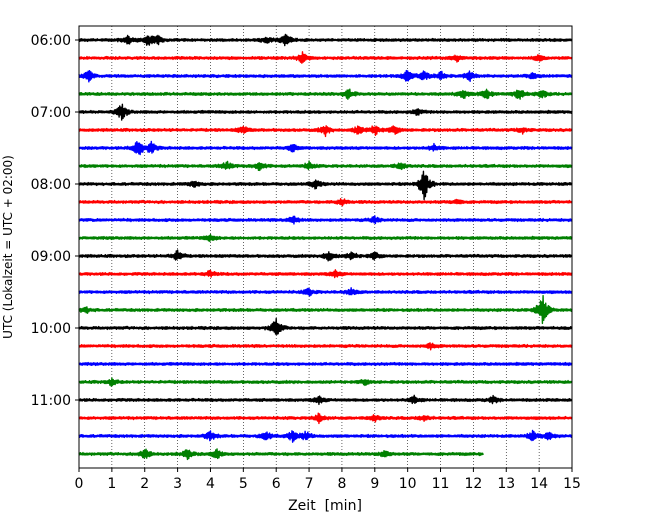 Image resolution: width=650 pixels, height=520 pixels. What do you see at coordinates (51, 257) in the screenshot?
I see `y-tick-label: 09:00` at bounding box center [51, 257].